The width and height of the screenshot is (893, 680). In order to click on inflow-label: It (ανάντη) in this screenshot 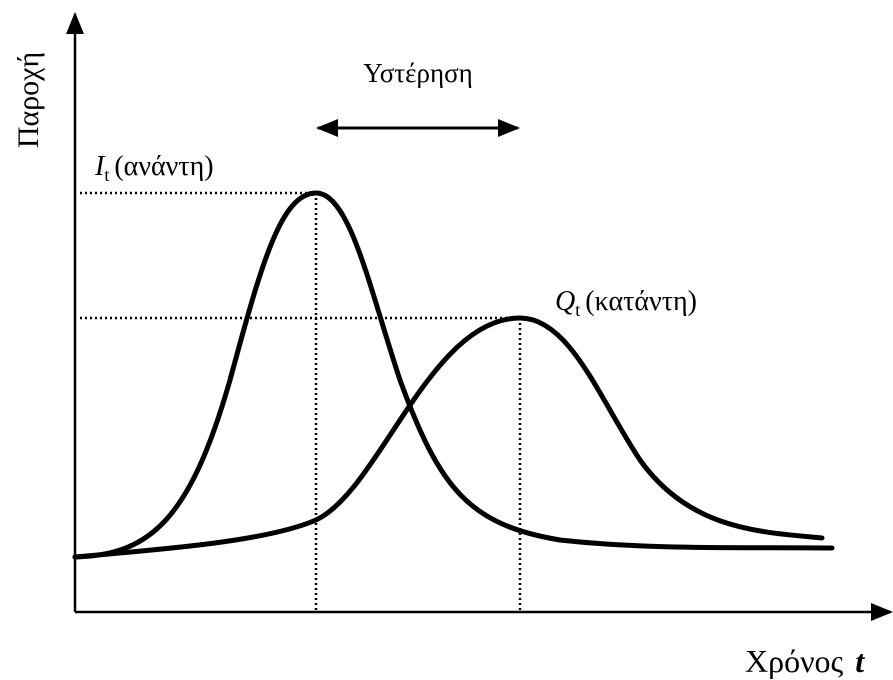, I will do `click(154, 168)`.